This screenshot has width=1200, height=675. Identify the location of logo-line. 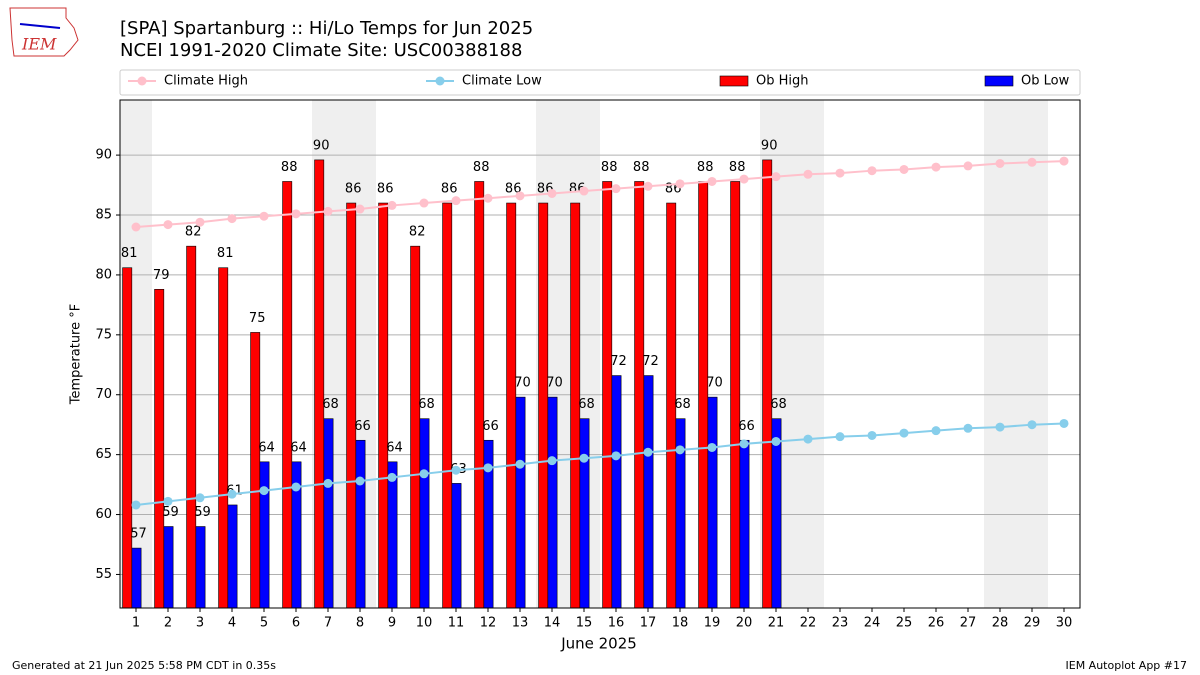
(40, 26).